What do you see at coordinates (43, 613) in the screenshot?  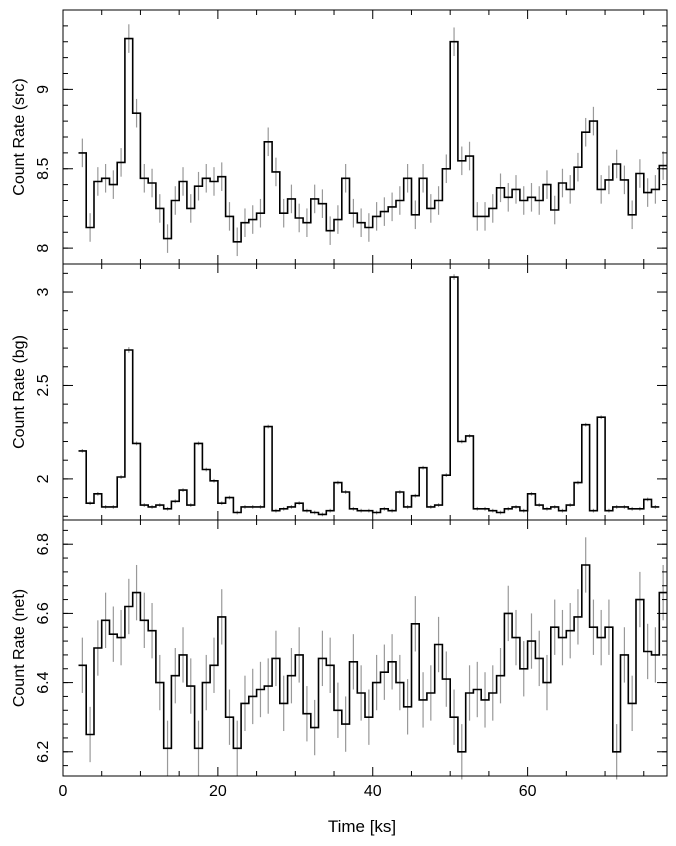 I see `y-tick-label: 6.6` at bounding box center [43, 613].